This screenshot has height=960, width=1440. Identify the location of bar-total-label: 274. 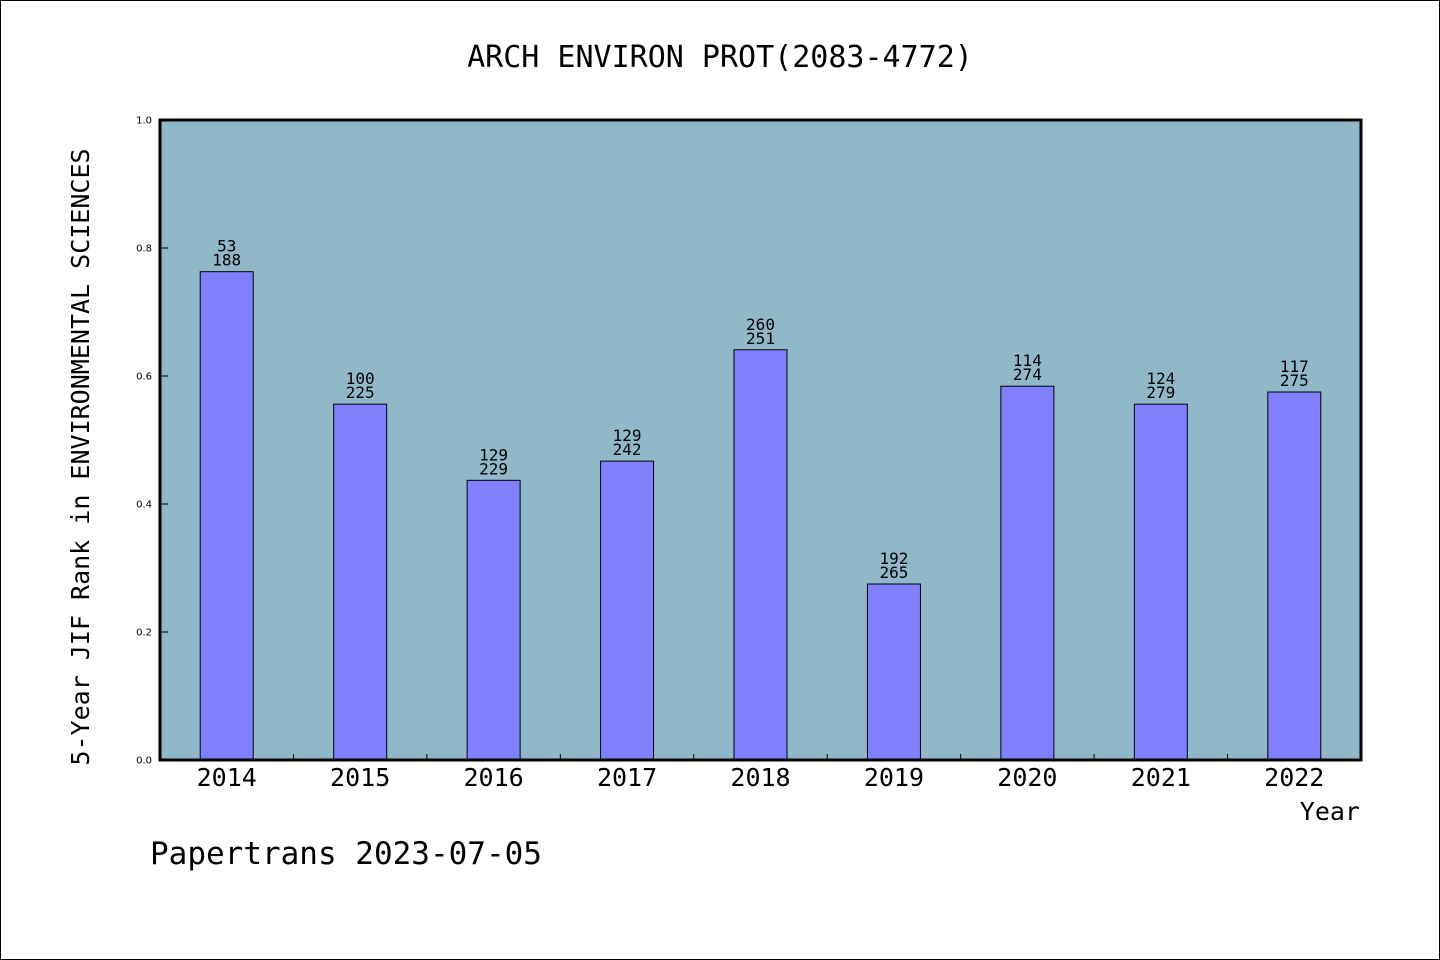
(1027, 374).